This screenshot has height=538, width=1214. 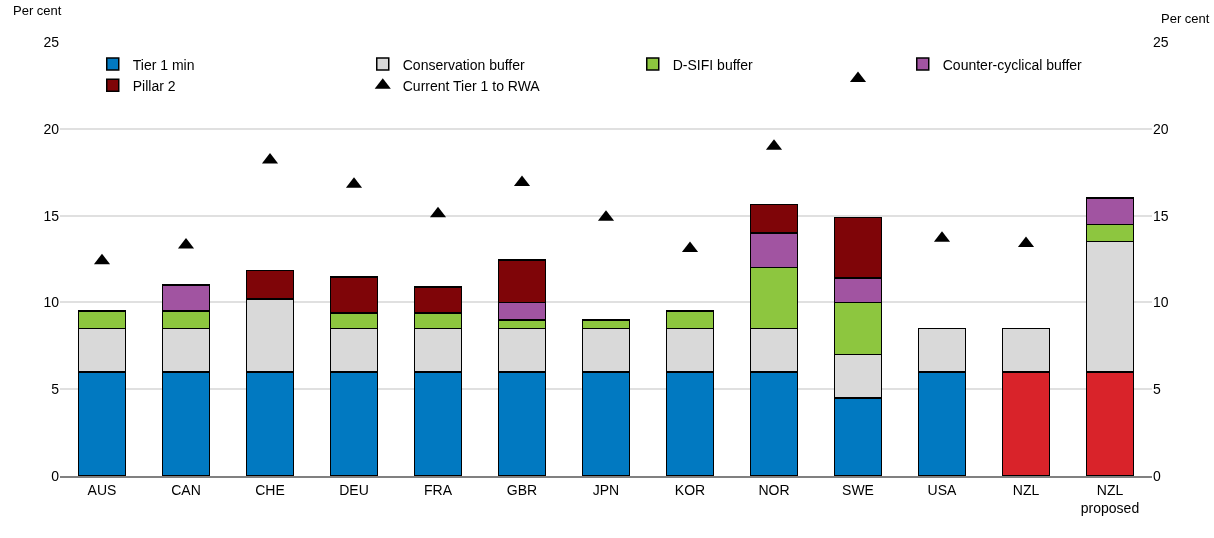 What do you see at coordinates (522, 489) in the screenshot?
I see `x-tick-label: GBR` at bounding box center [522, 489].